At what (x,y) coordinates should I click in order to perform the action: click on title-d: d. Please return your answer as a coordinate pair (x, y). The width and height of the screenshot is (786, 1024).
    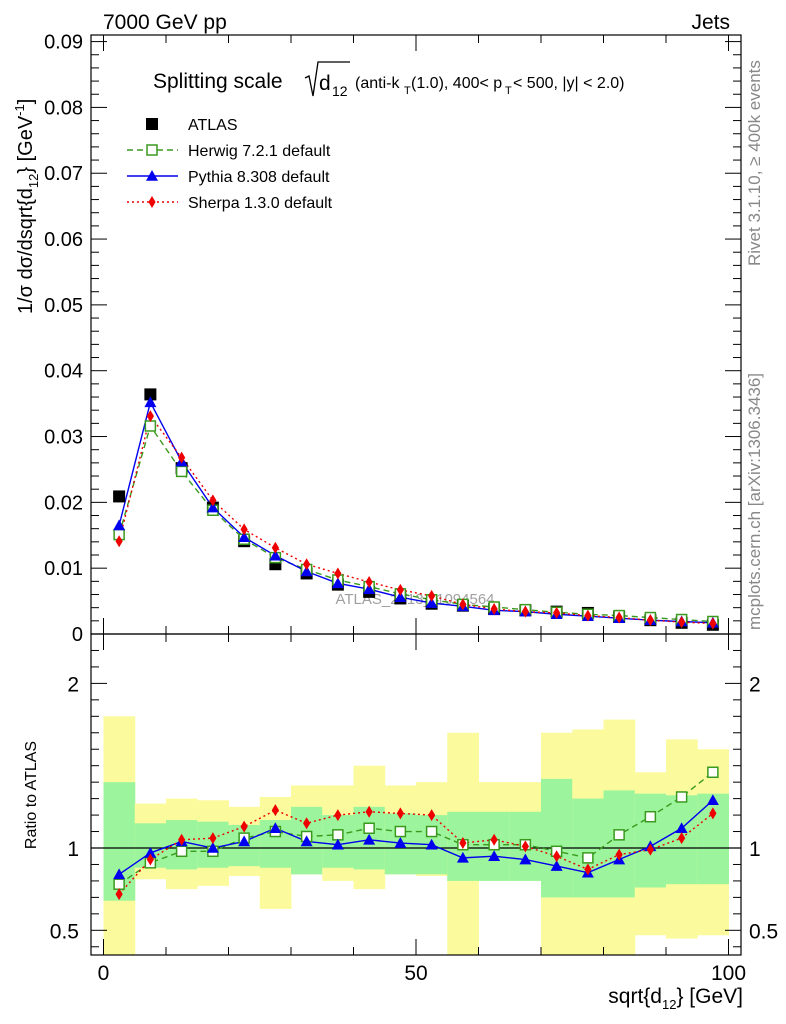
    Looking at the image, I should click on (325, 83).